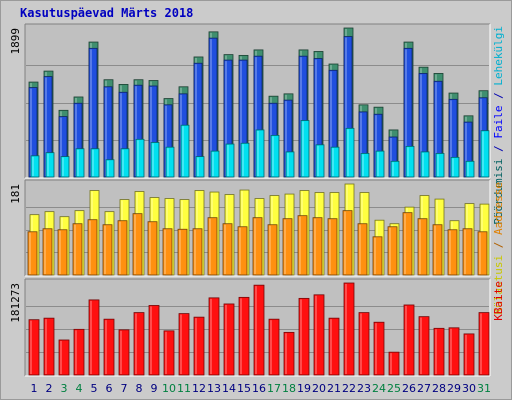 The height and width of the screenshot is (400, 512). What do you see at coordinates (439, 388) in the screenshot?
I see `x-tick-label-28: 28` at bounding box center [439, 388].